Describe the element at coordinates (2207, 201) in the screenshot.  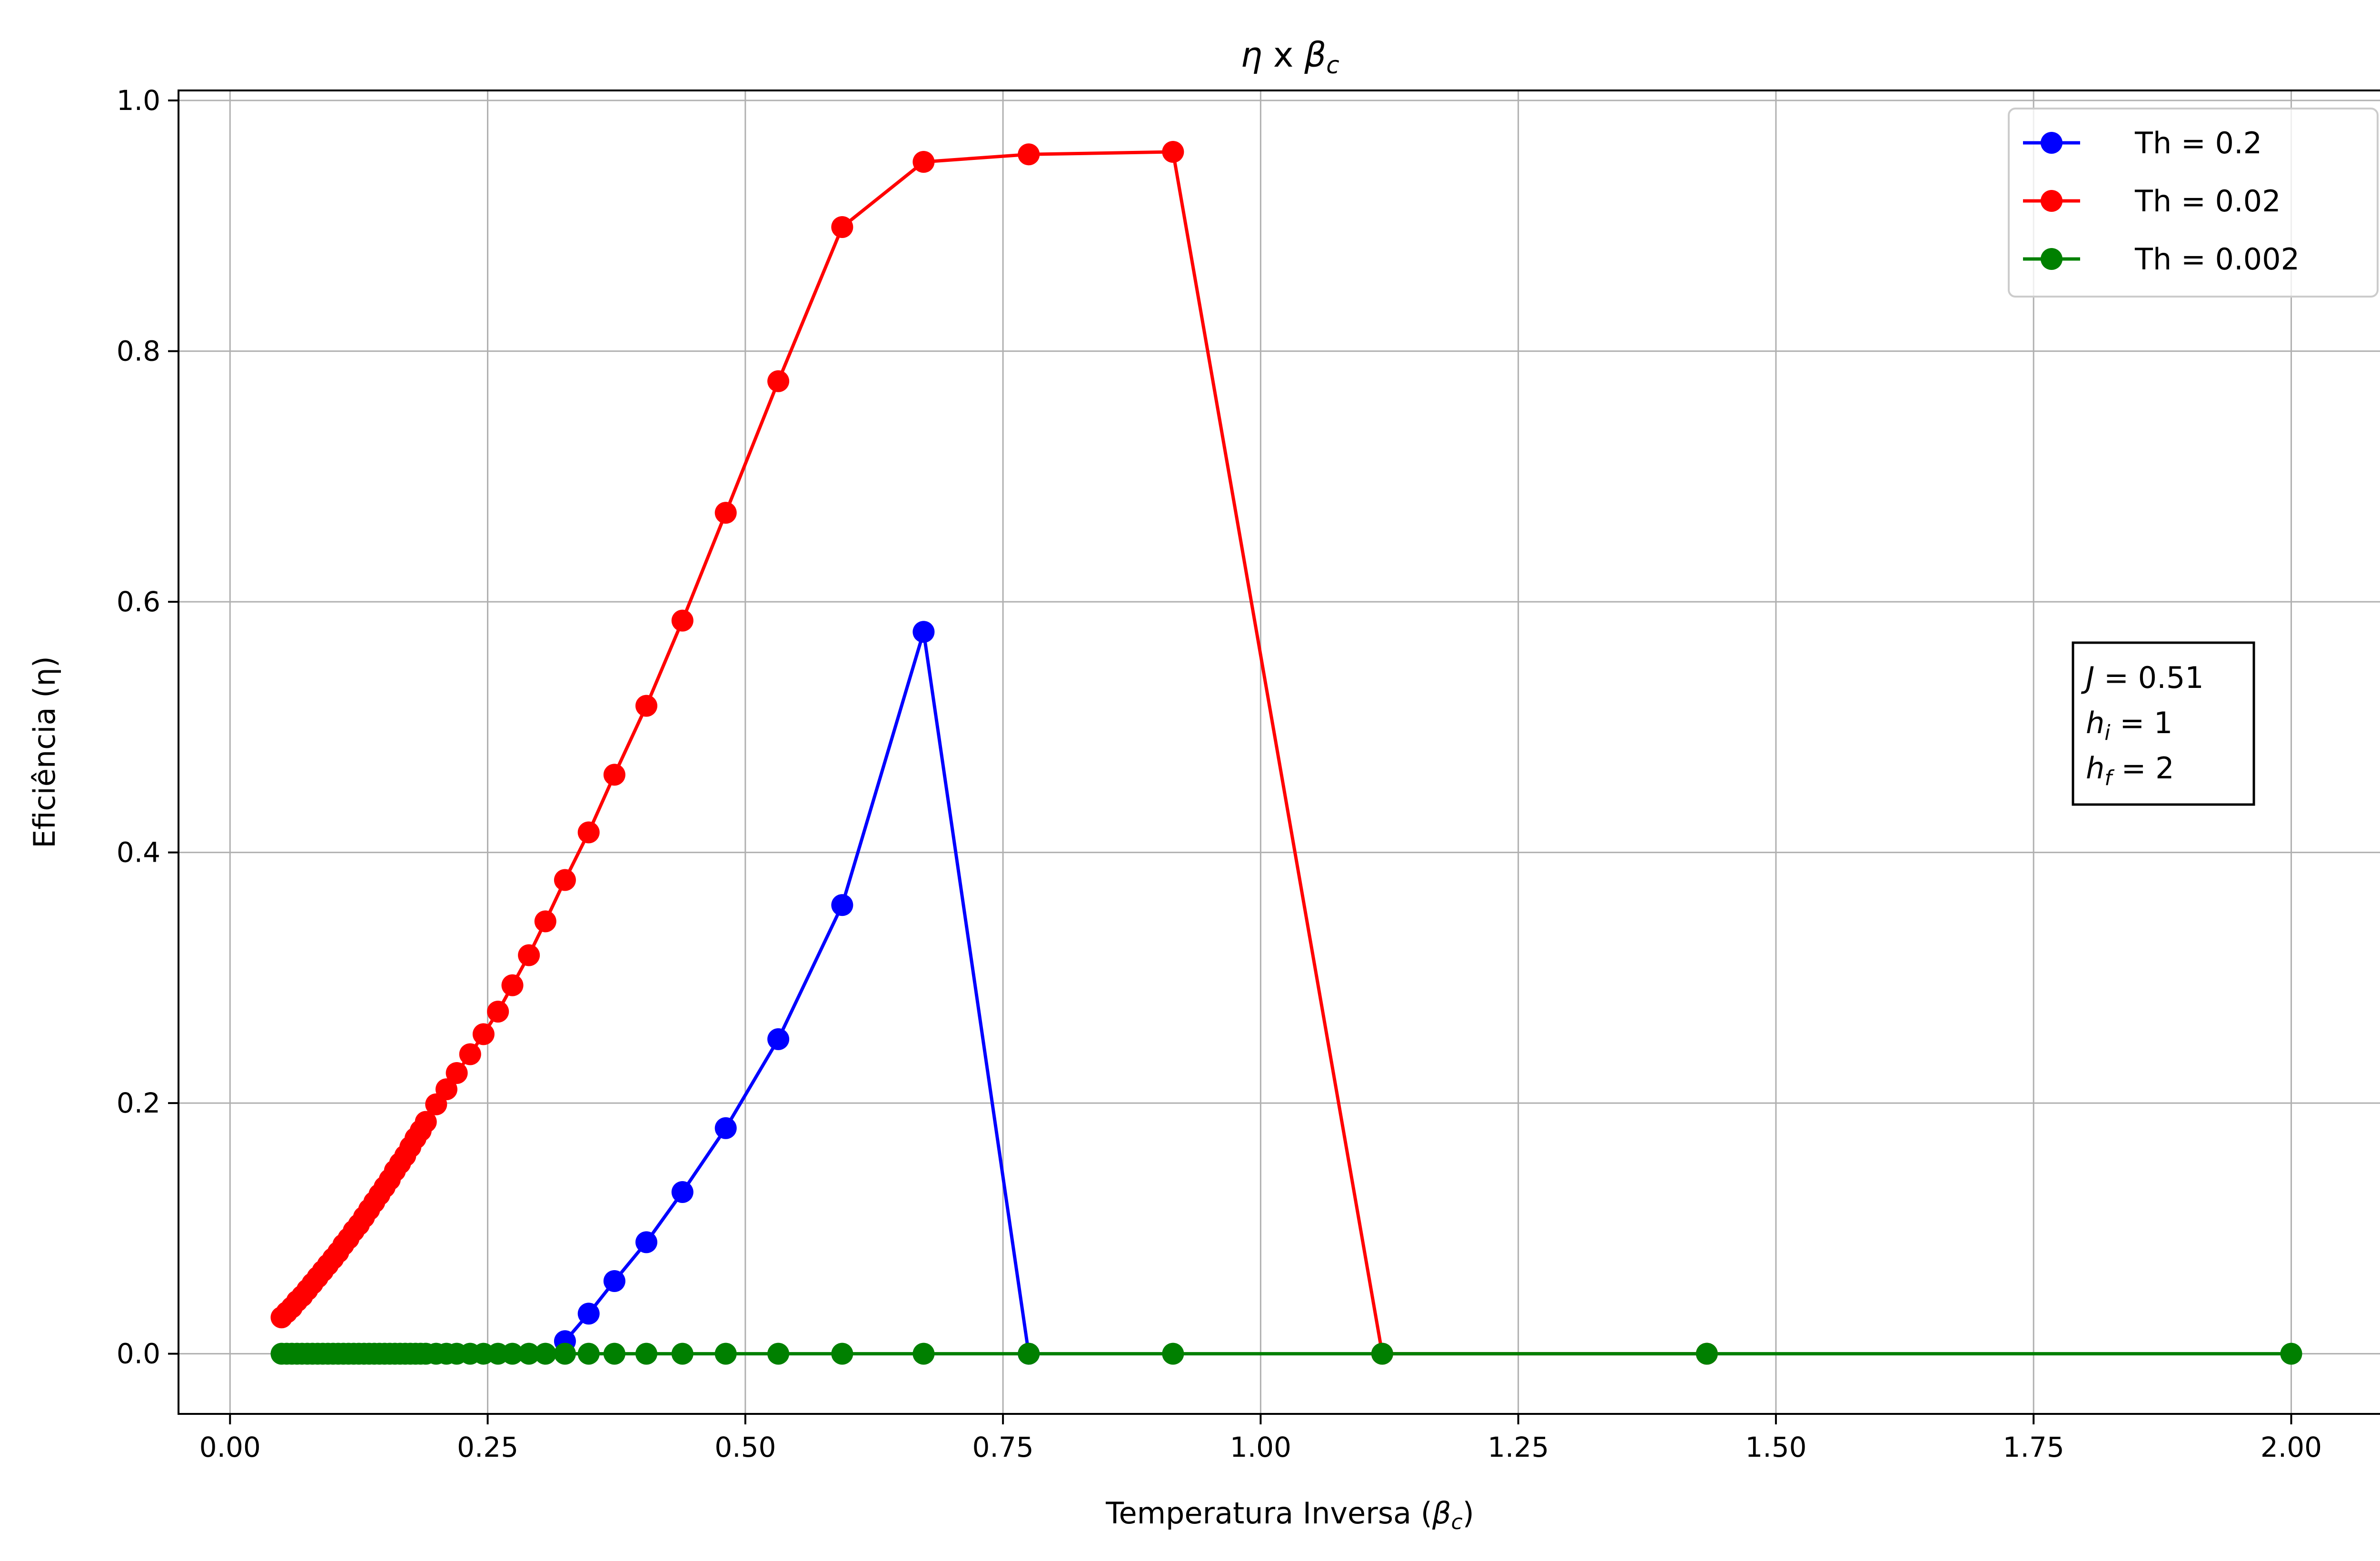
I see `legend-label: Th = 0.02` at that location.